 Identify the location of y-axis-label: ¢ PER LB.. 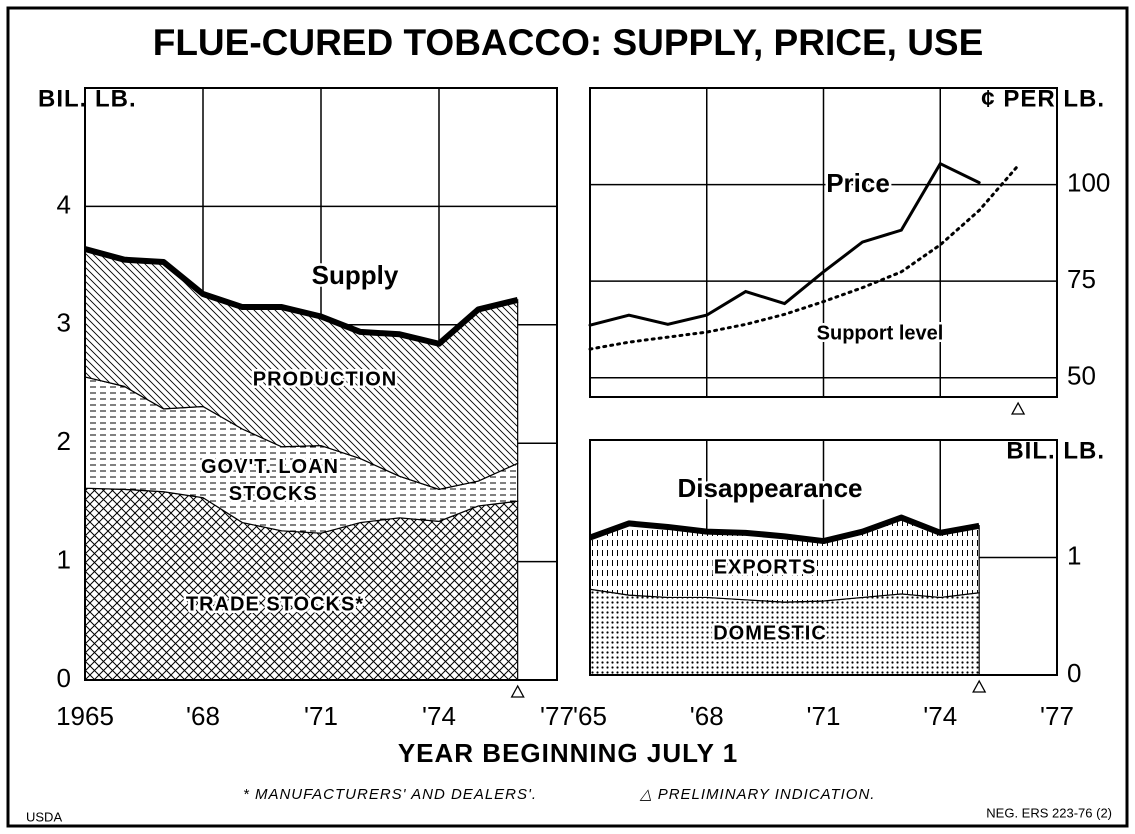
(1043, 98).